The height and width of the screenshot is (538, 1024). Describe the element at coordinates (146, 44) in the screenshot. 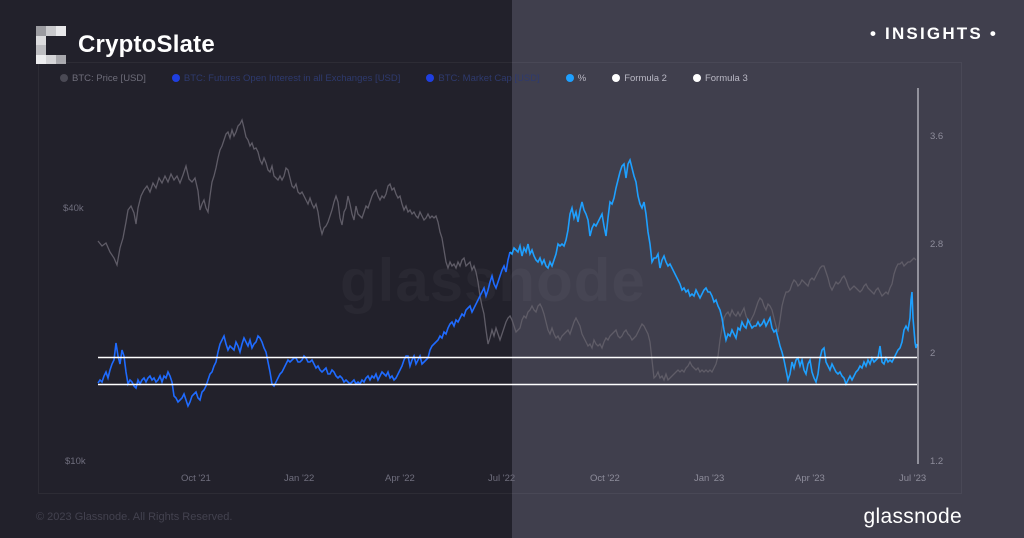

I see `logo-text: CryptoSlate` at that location.